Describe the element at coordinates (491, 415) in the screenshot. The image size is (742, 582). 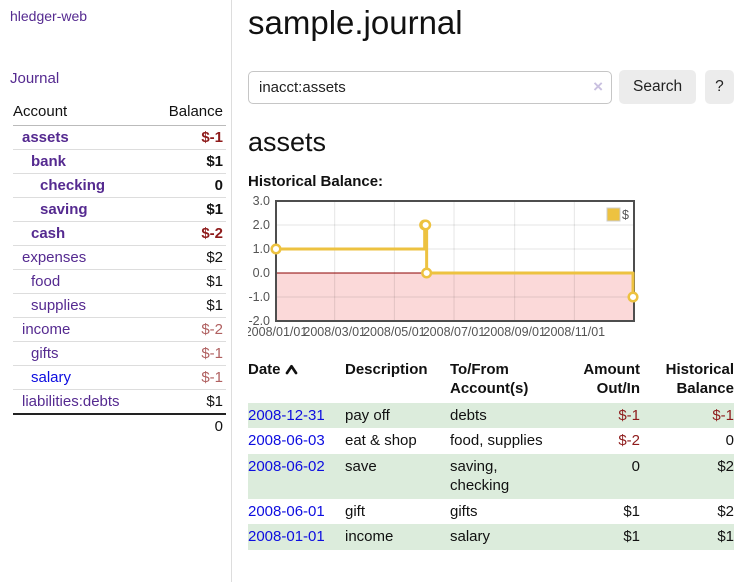
I see `transaction-row: 2008-12-31 pay off debts $-1 $-1` at that location.